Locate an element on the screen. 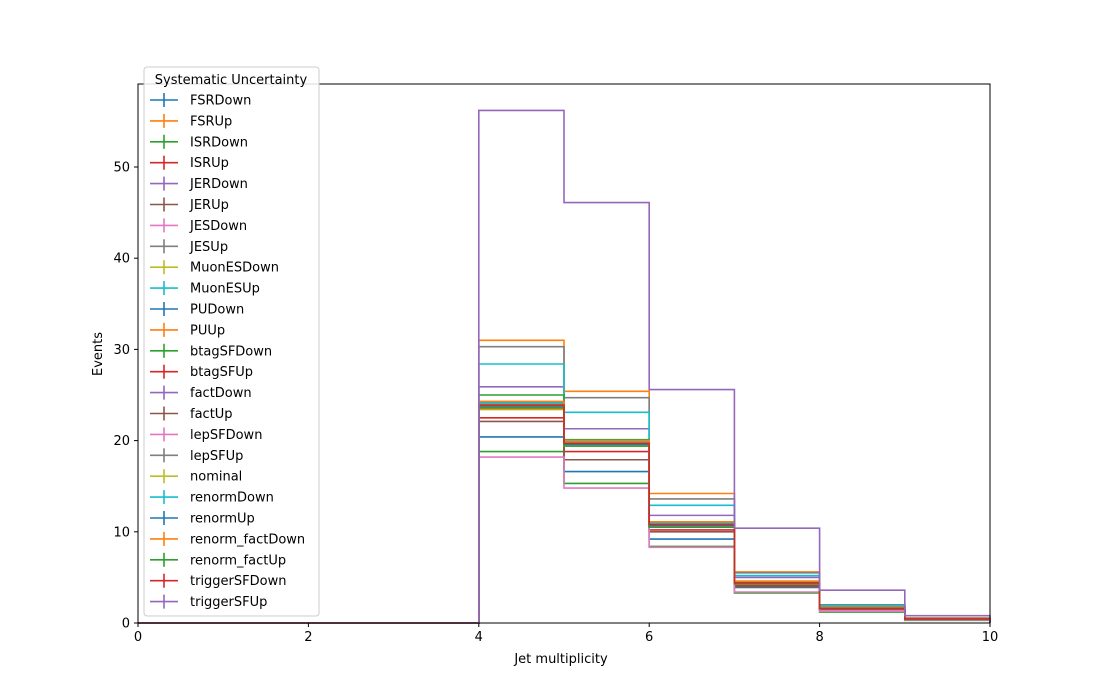 The image size is (1100, 700). legend-item: JESUp is located at coordinates (189, 247).